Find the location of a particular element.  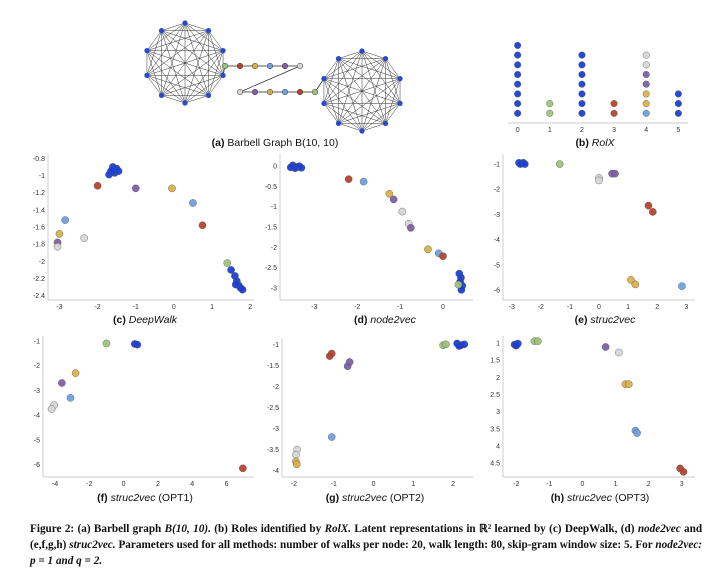

panel-f-struc2vec-opt1: -4 -2 0 2 4 6 -1 -2 -3 -4 -5 -6 is located at coordinates (144, 412).